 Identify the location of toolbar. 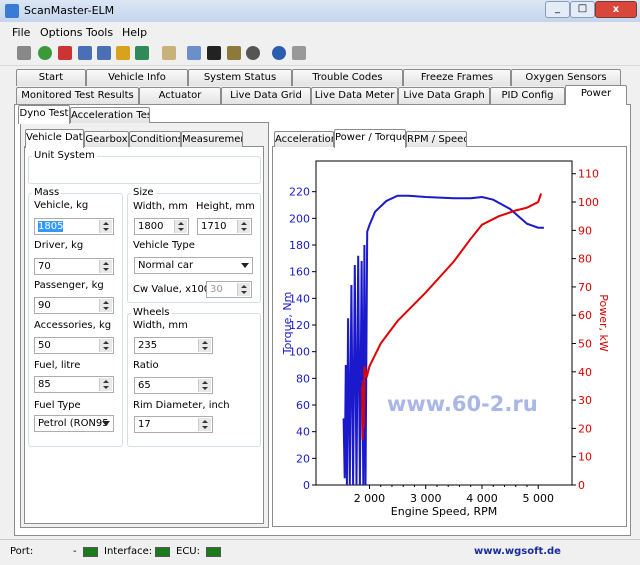
(320, 54).